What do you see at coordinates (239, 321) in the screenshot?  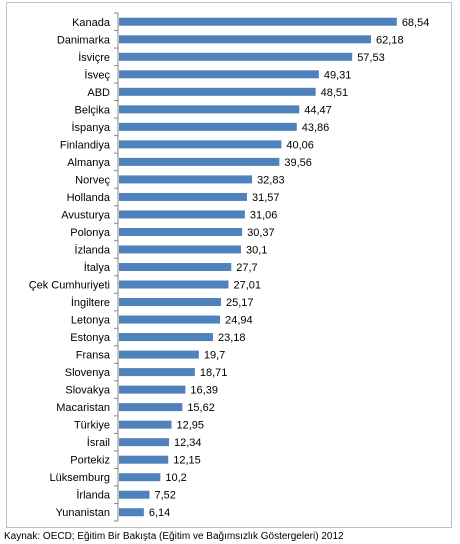 I see `value-label: 24,94` at bounding box center [239, 321].